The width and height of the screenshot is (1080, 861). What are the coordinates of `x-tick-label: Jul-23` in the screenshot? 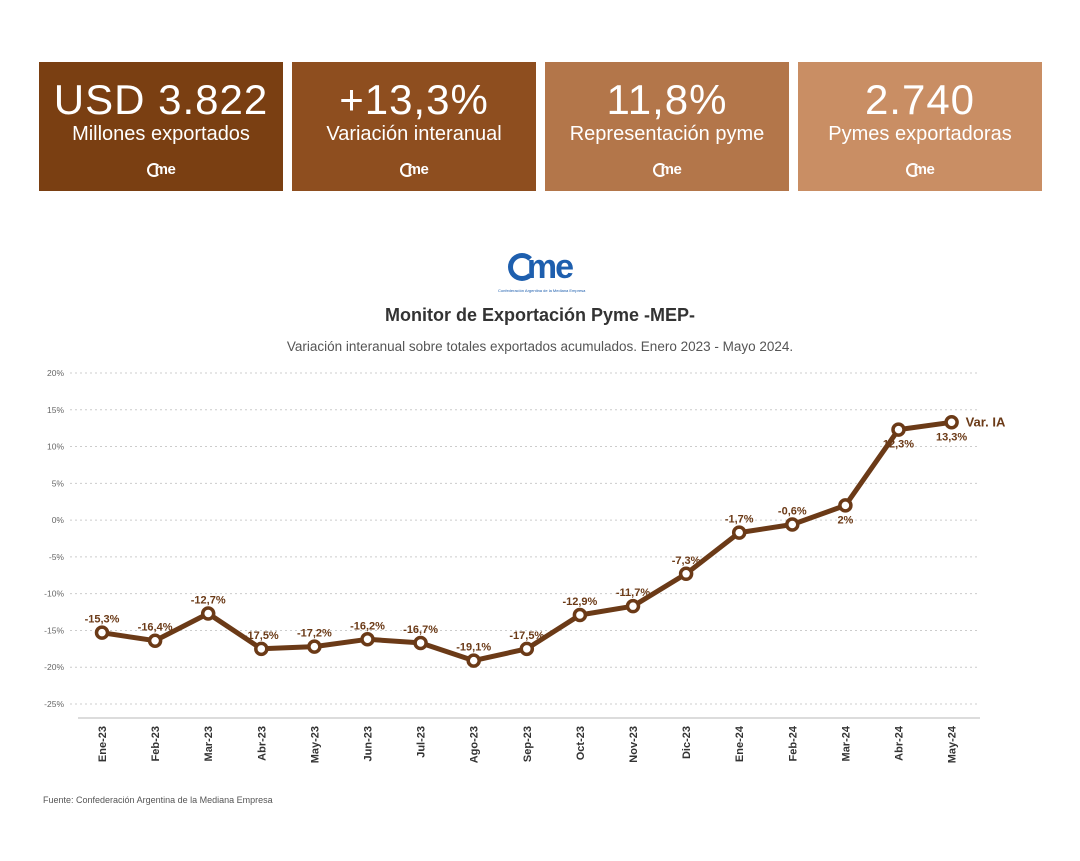 It's located at (422, 742).